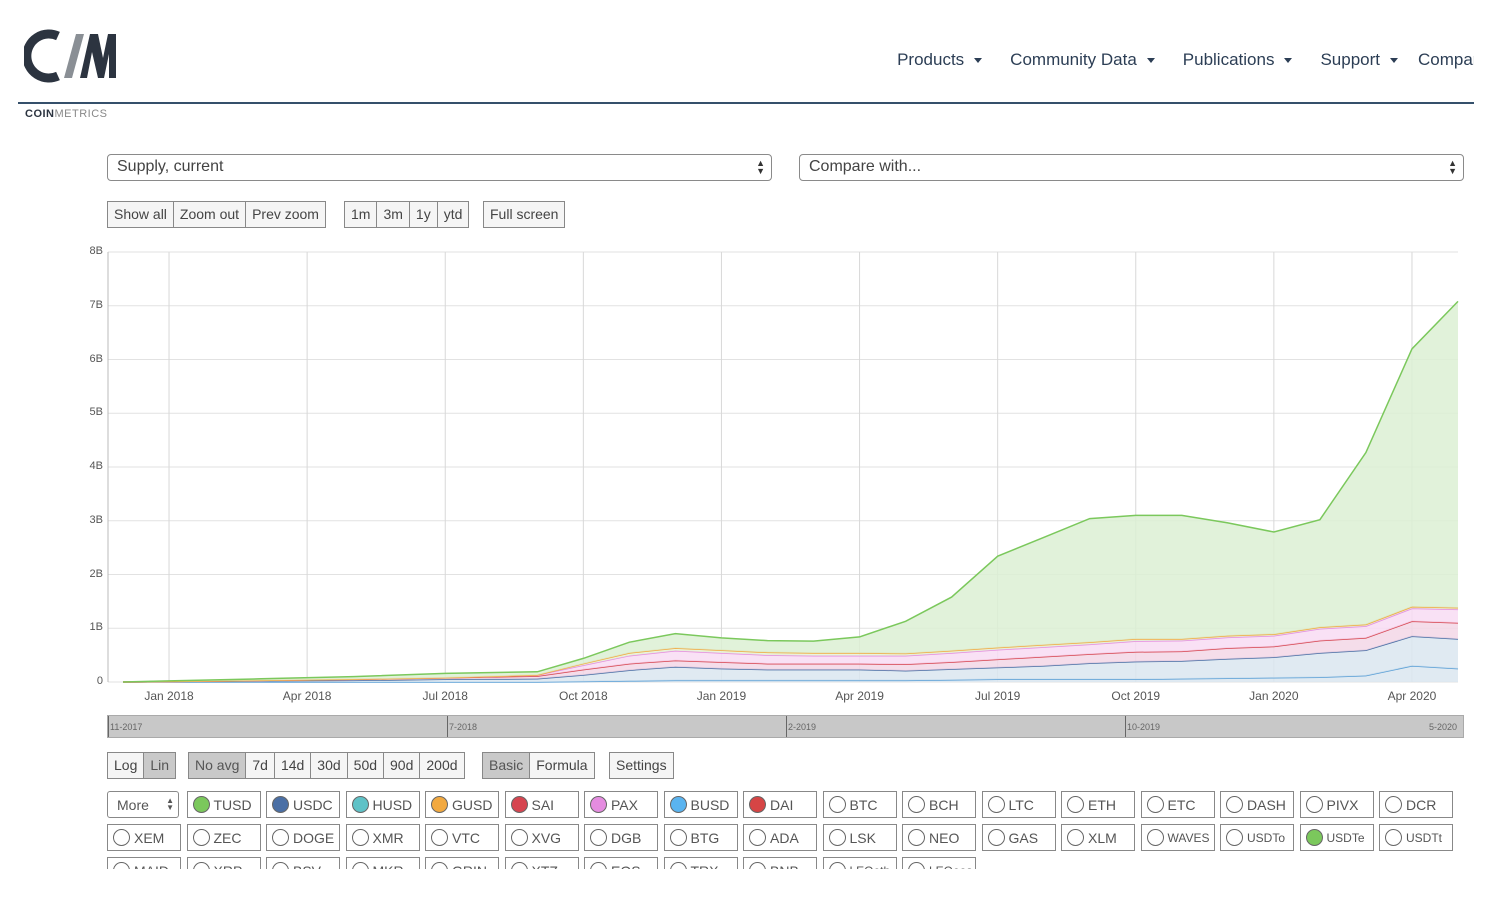  What do you see at coordinates (785, 726) in the screenshot?
I see `range-navigator: 11-2017 7-2018 2-2019 10-2019 5-2020` at bounding box center [785, 726].